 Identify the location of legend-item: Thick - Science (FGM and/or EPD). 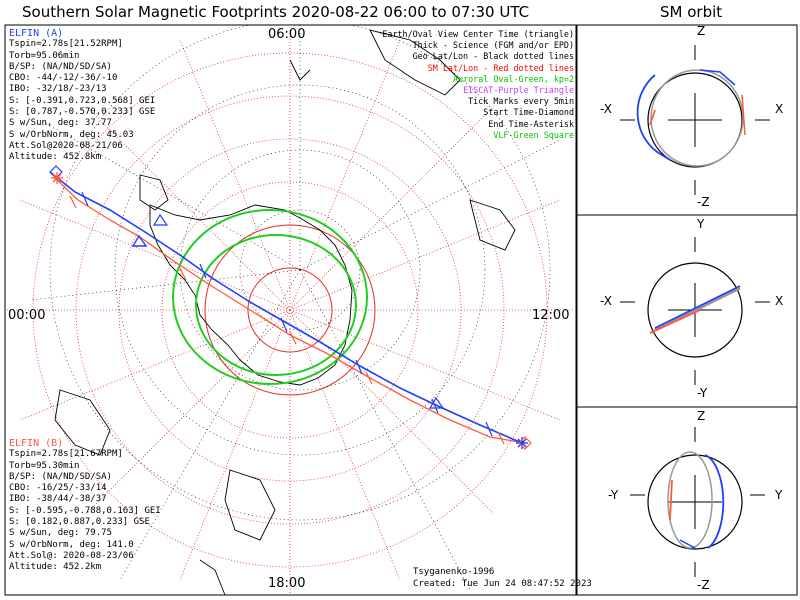
(493, 45).